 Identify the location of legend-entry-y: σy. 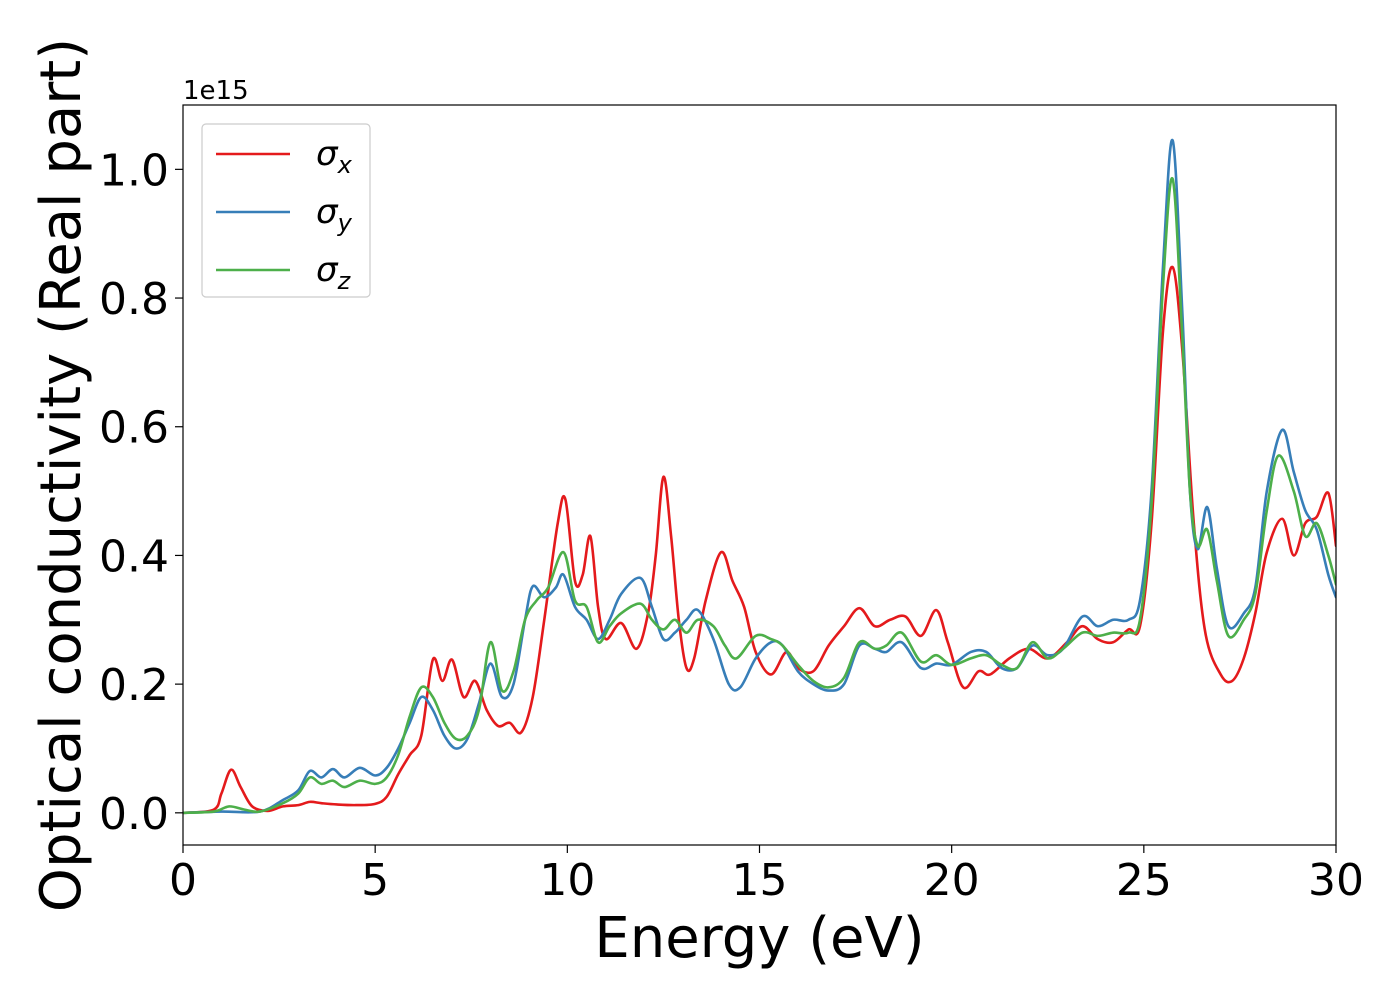
(284, 214).